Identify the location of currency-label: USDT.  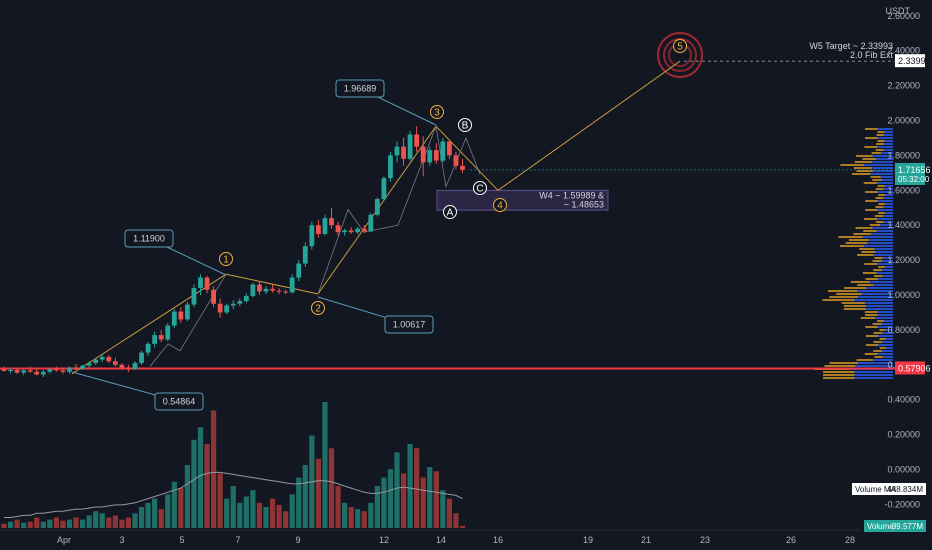
(898, 11).